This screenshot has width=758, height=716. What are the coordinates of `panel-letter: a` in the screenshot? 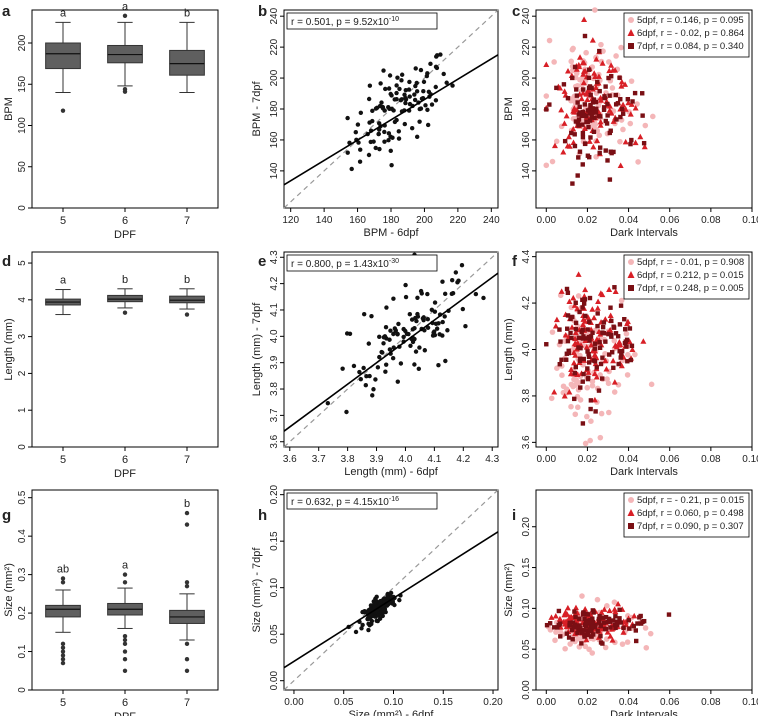 It's located at (6, 11).